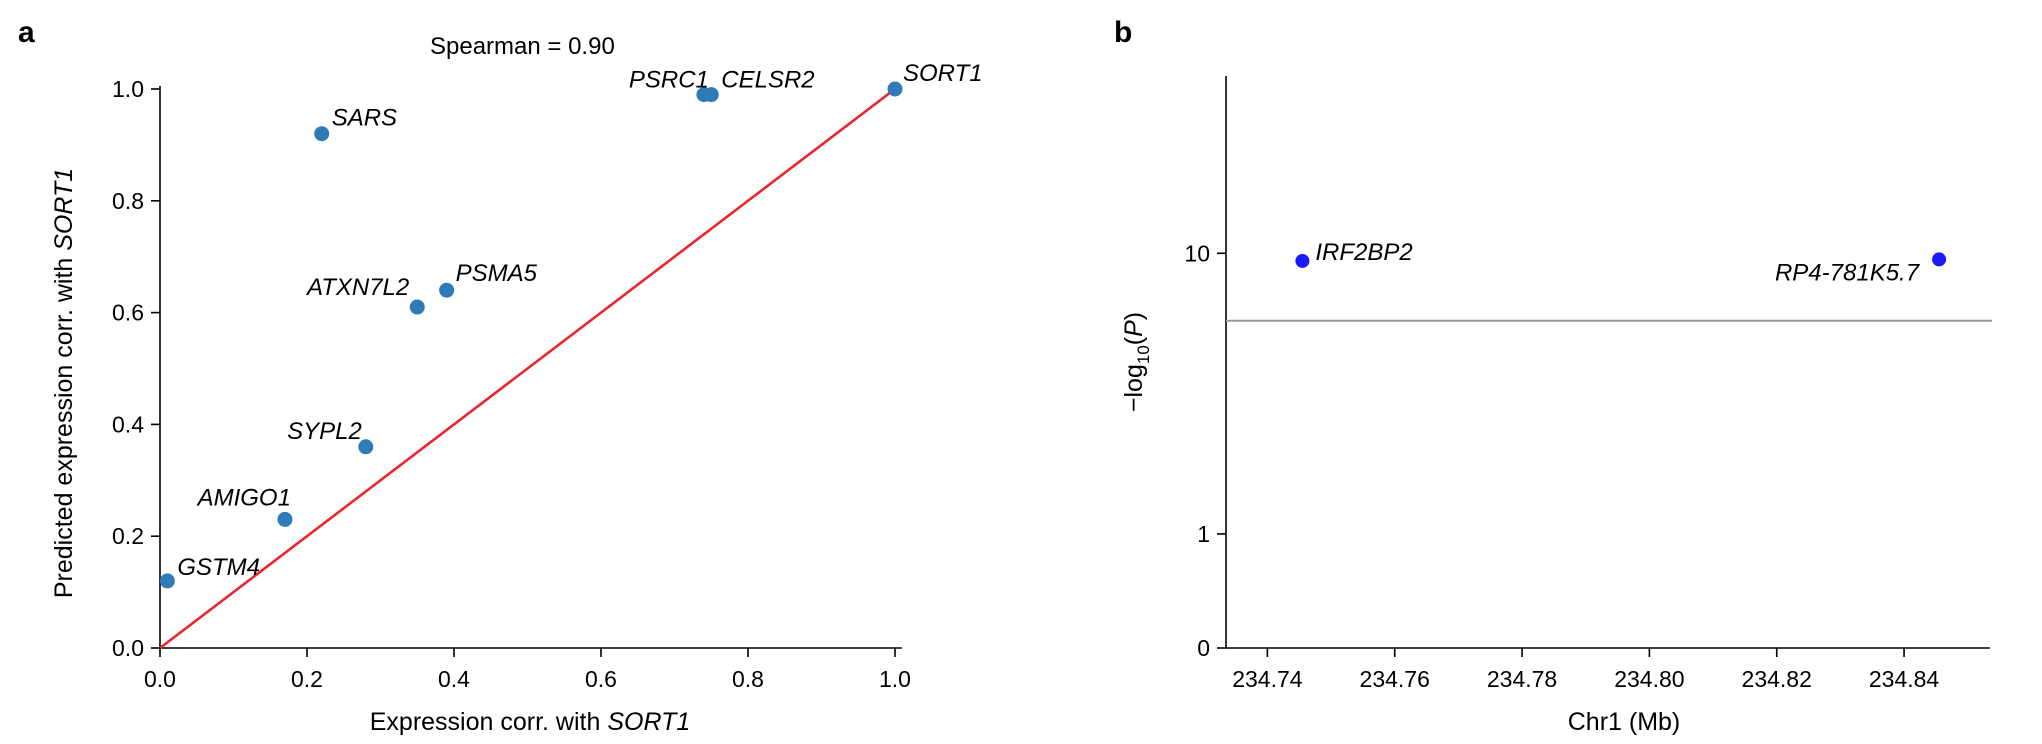  Describe the element at coordinates (1904, 679) in the screenshot. I see `x-tick-label-b: 234.84` at that location.